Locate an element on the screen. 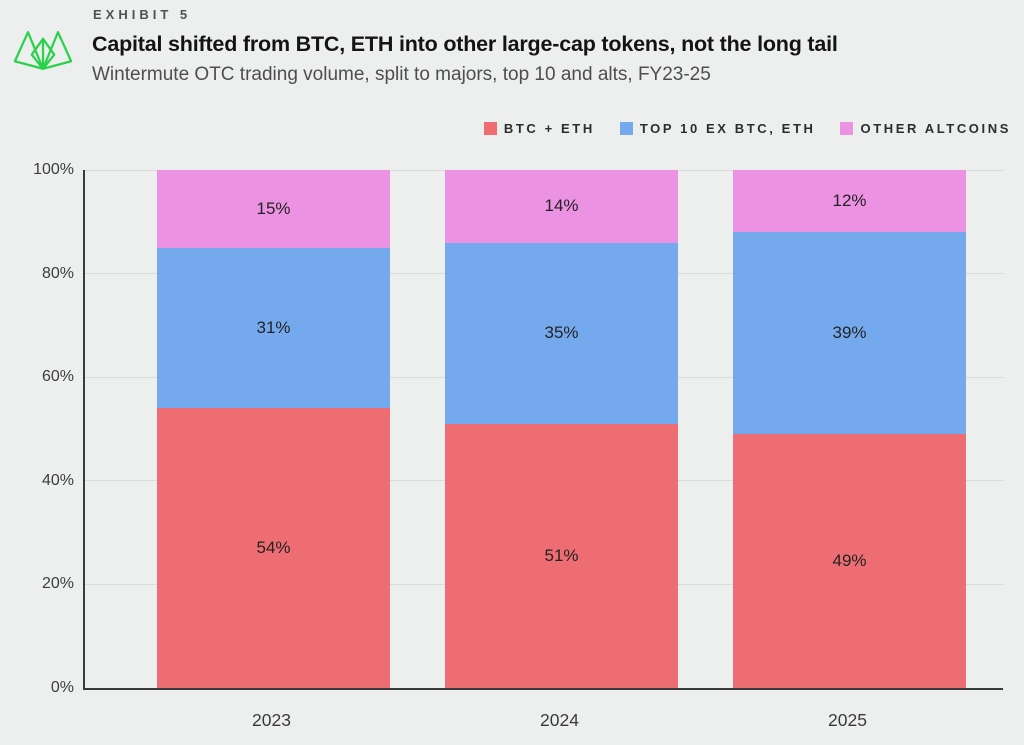  bar-segment: 12% is located at coordinates (849, 201).